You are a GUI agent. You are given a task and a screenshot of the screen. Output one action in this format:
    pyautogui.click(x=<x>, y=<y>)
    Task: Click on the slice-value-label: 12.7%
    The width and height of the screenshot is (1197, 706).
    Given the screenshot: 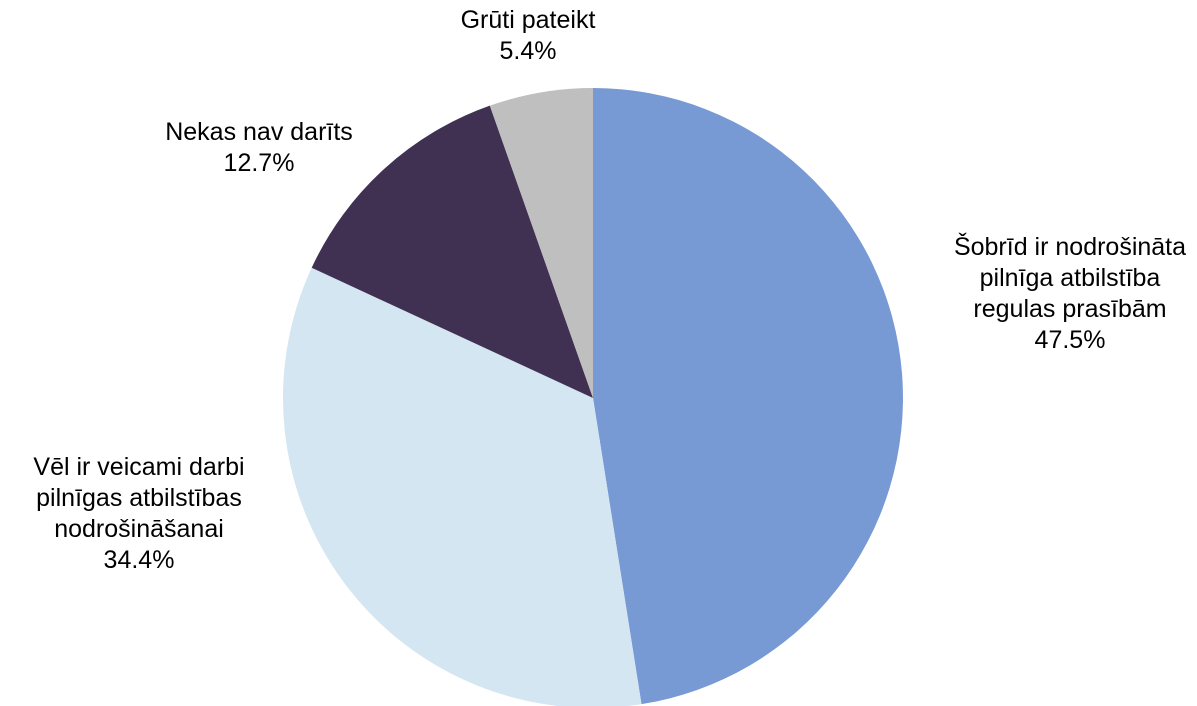 What is the action you would take?
    pyautogui.click(x=259, y=163)
    